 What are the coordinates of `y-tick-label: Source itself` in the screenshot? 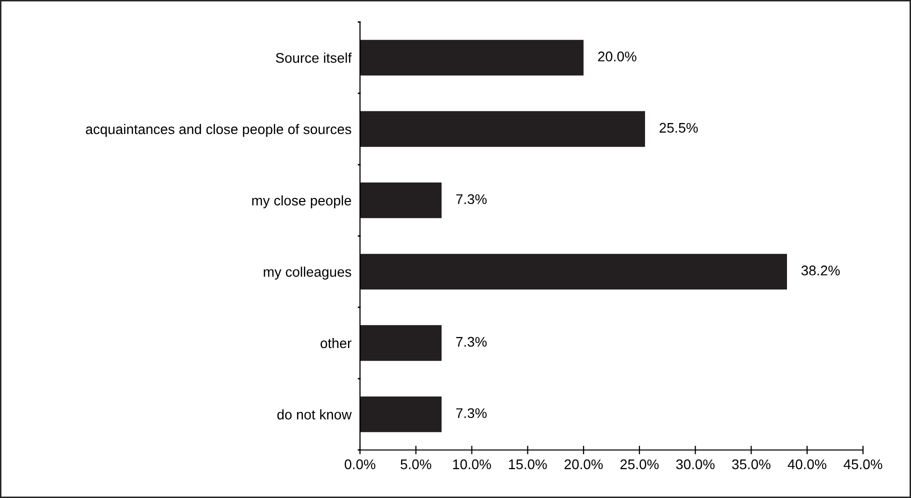 It's located at (314, 57).